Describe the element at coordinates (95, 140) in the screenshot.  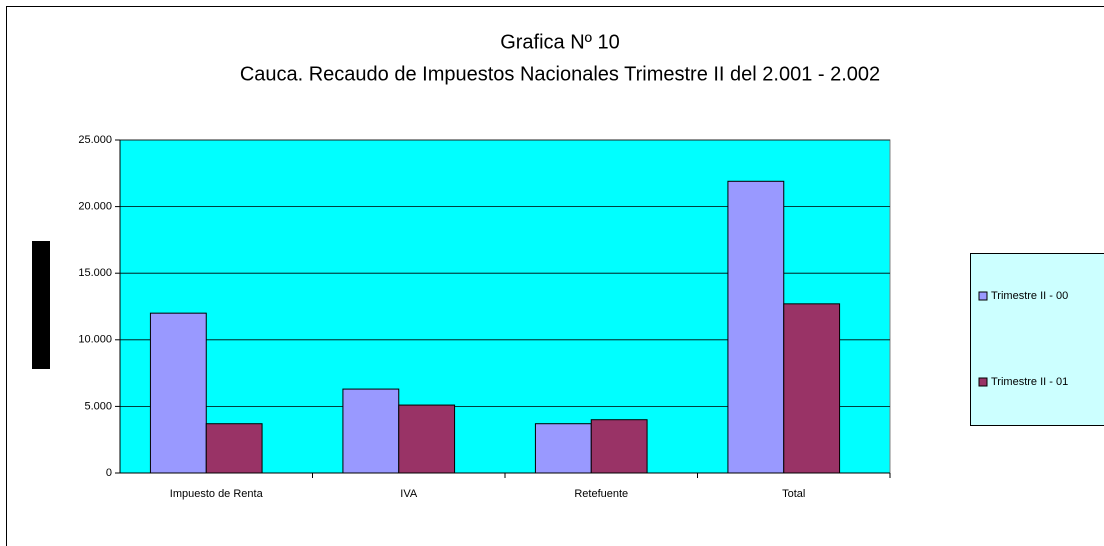
I see `y-tick-label: 25.000` at that location.